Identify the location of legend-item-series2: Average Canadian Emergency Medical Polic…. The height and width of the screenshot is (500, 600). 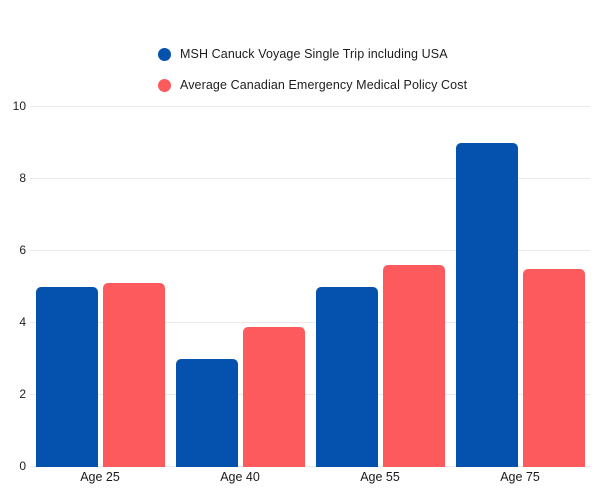
(312, 85).